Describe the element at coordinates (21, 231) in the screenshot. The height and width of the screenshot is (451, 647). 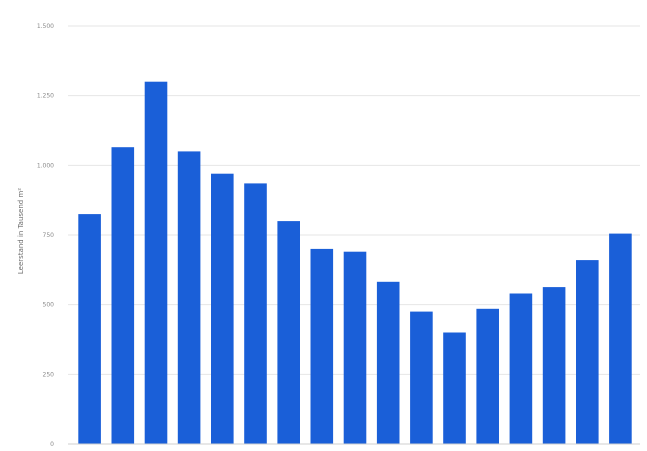
I see `y-axis-label: Leerstand in Tausend m²` at that location.